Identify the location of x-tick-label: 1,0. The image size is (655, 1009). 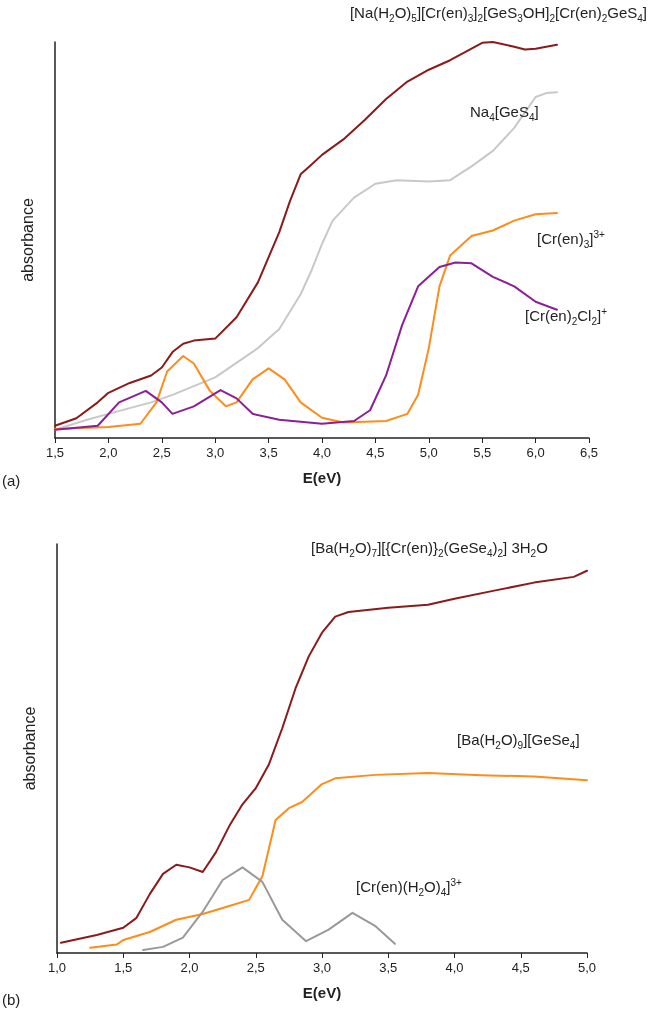
(57, 967).